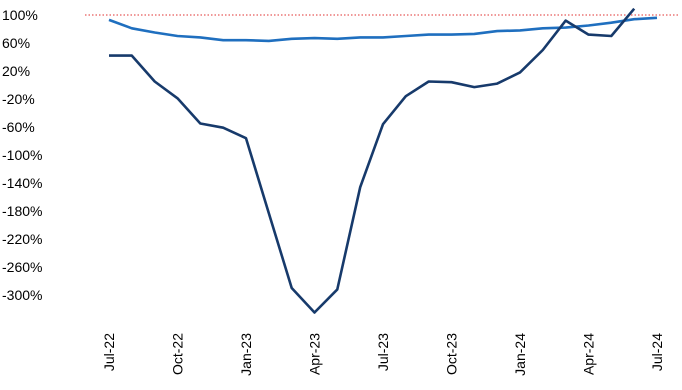 The width and height of the screenshot is (682, 390). What do you see at coordinates (22, 211) in the screenshot?
I see `y-tick-label: -180%` at bounding box center [22, 211].